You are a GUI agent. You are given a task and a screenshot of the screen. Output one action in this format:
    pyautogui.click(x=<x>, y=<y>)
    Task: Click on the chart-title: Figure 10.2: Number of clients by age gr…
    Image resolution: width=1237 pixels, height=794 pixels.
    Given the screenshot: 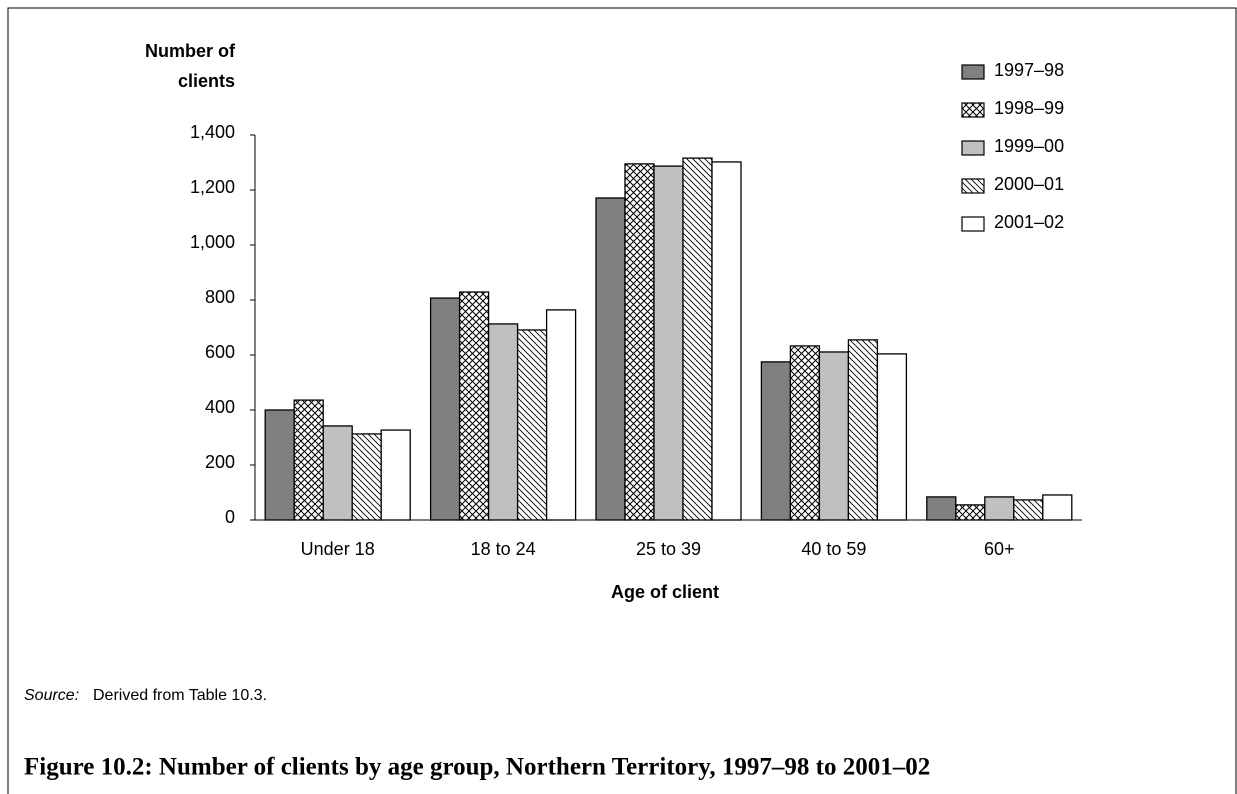 What is the action you would take?
    pyautogui.click(x=477, y=767)
    